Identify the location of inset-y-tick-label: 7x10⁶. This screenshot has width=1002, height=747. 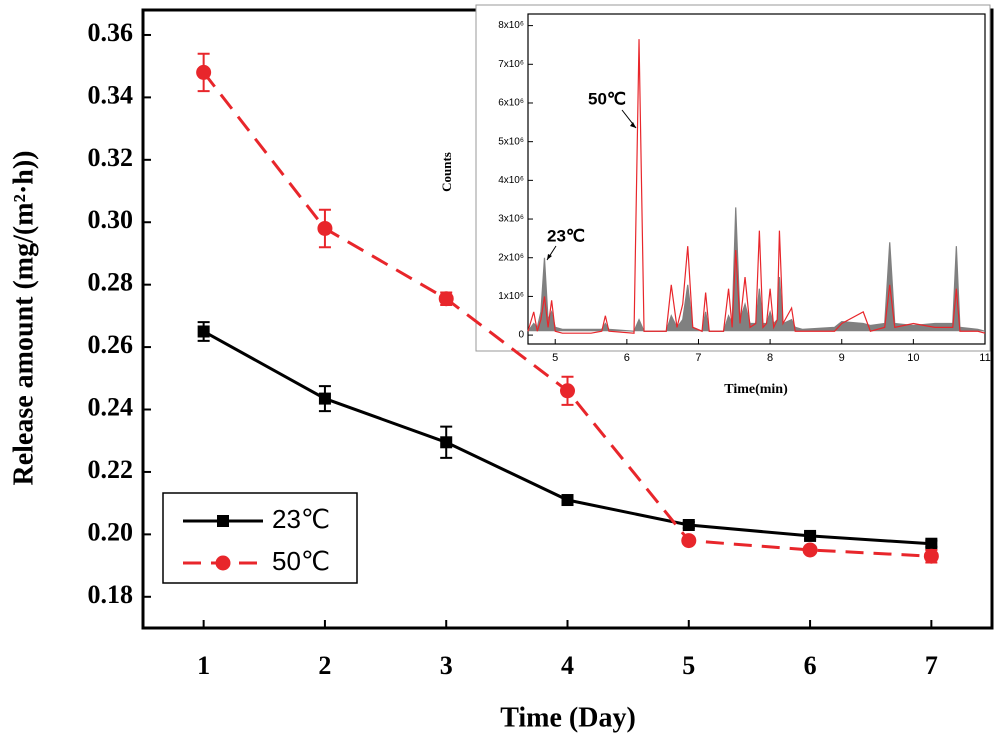
(511, 64).